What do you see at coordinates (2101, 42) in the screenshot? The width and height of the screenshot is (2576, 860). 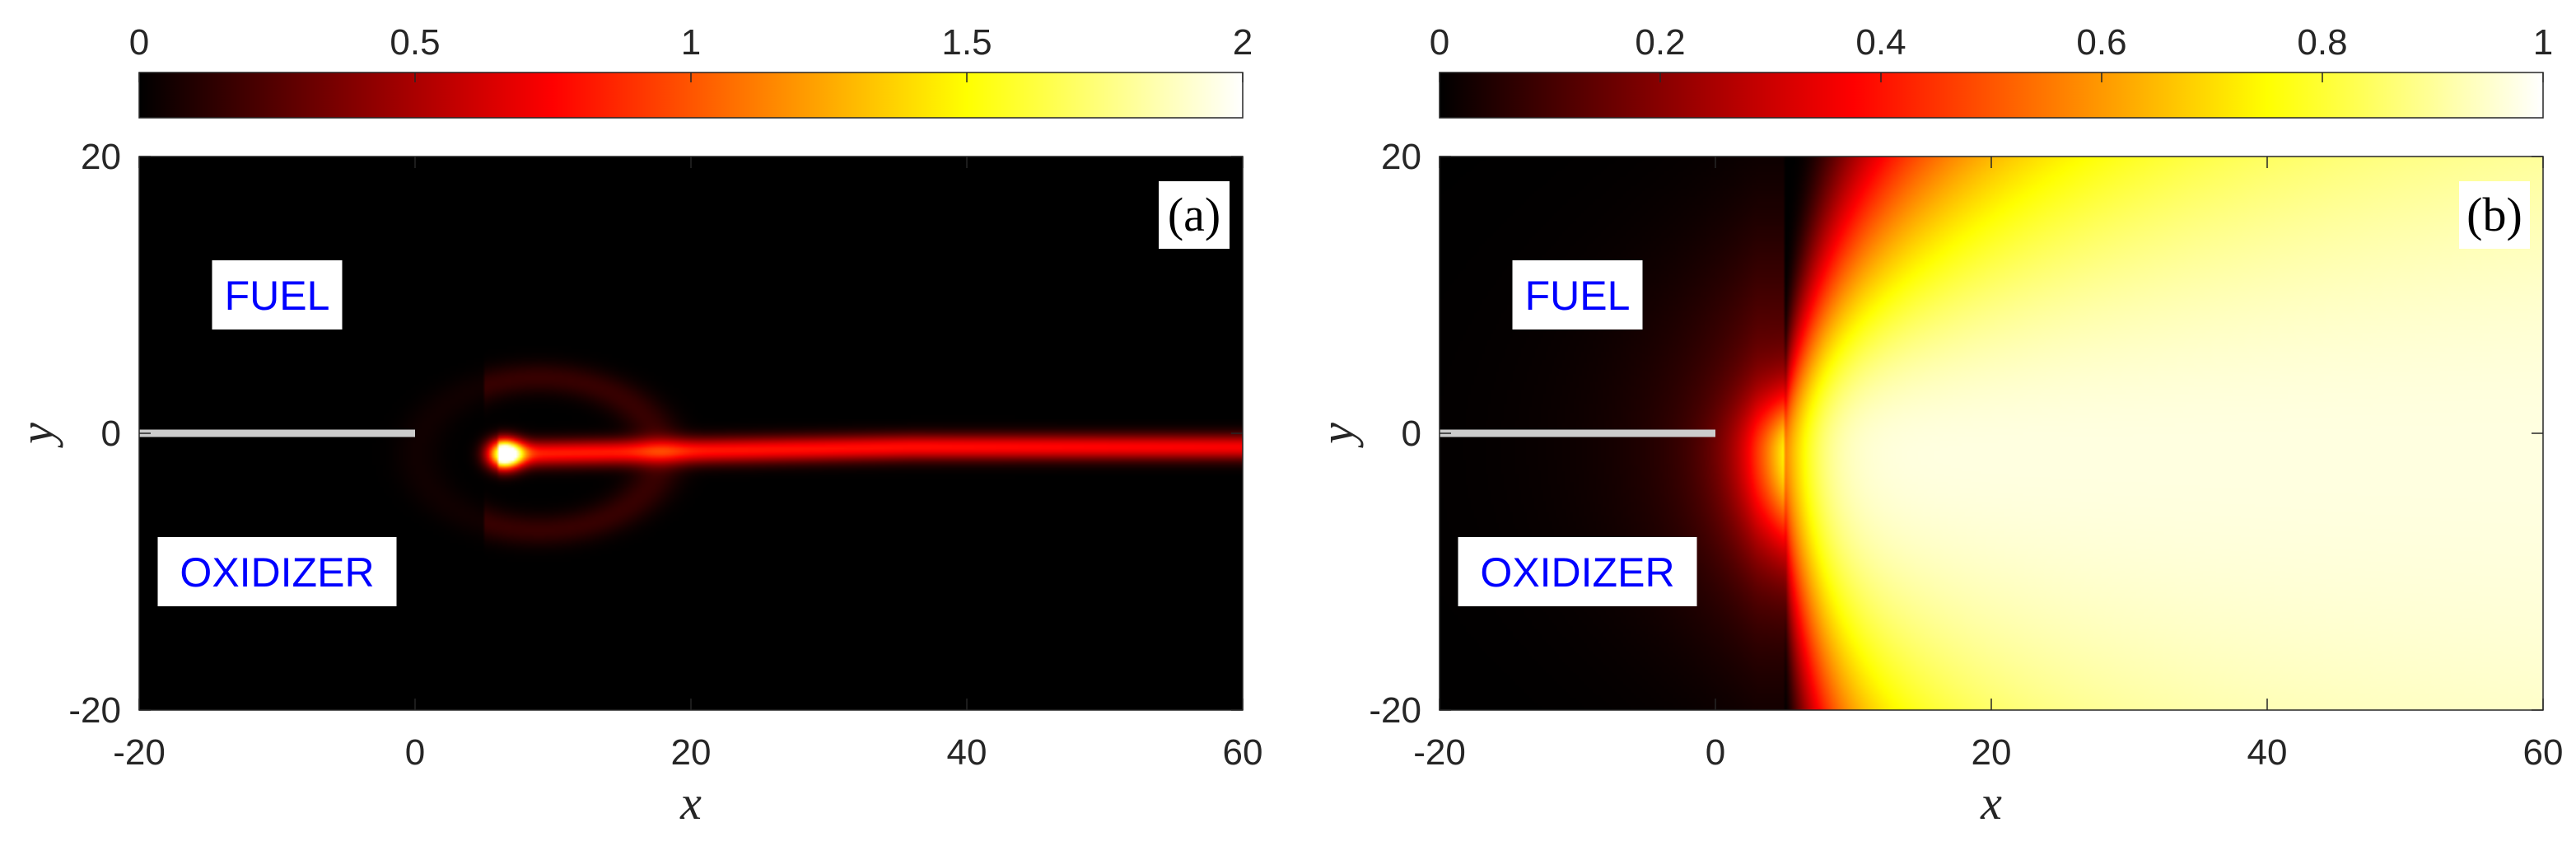 I see `colorbar-tick-label: 0.6` at bounding box center [2101, 42].